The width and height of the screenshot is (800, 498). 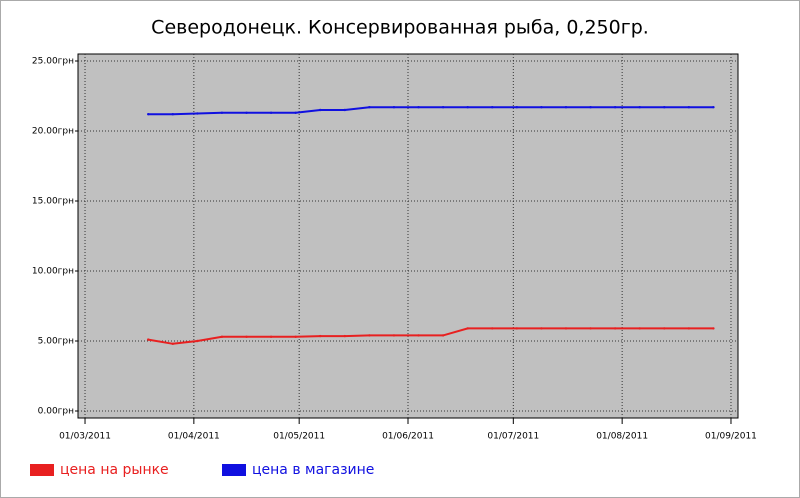 I want to click on y-tick-label: 20.00грн, so click(x=53, y=132).